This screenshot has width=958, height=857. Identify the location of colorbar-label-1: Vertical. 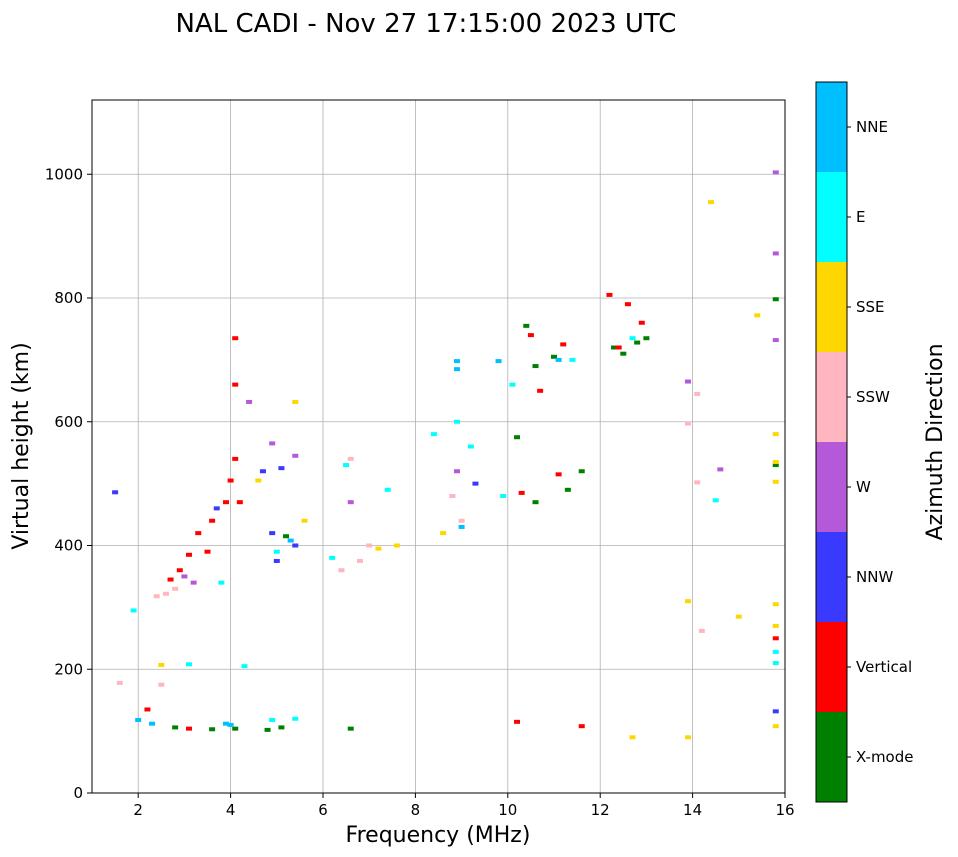
(884, 667).